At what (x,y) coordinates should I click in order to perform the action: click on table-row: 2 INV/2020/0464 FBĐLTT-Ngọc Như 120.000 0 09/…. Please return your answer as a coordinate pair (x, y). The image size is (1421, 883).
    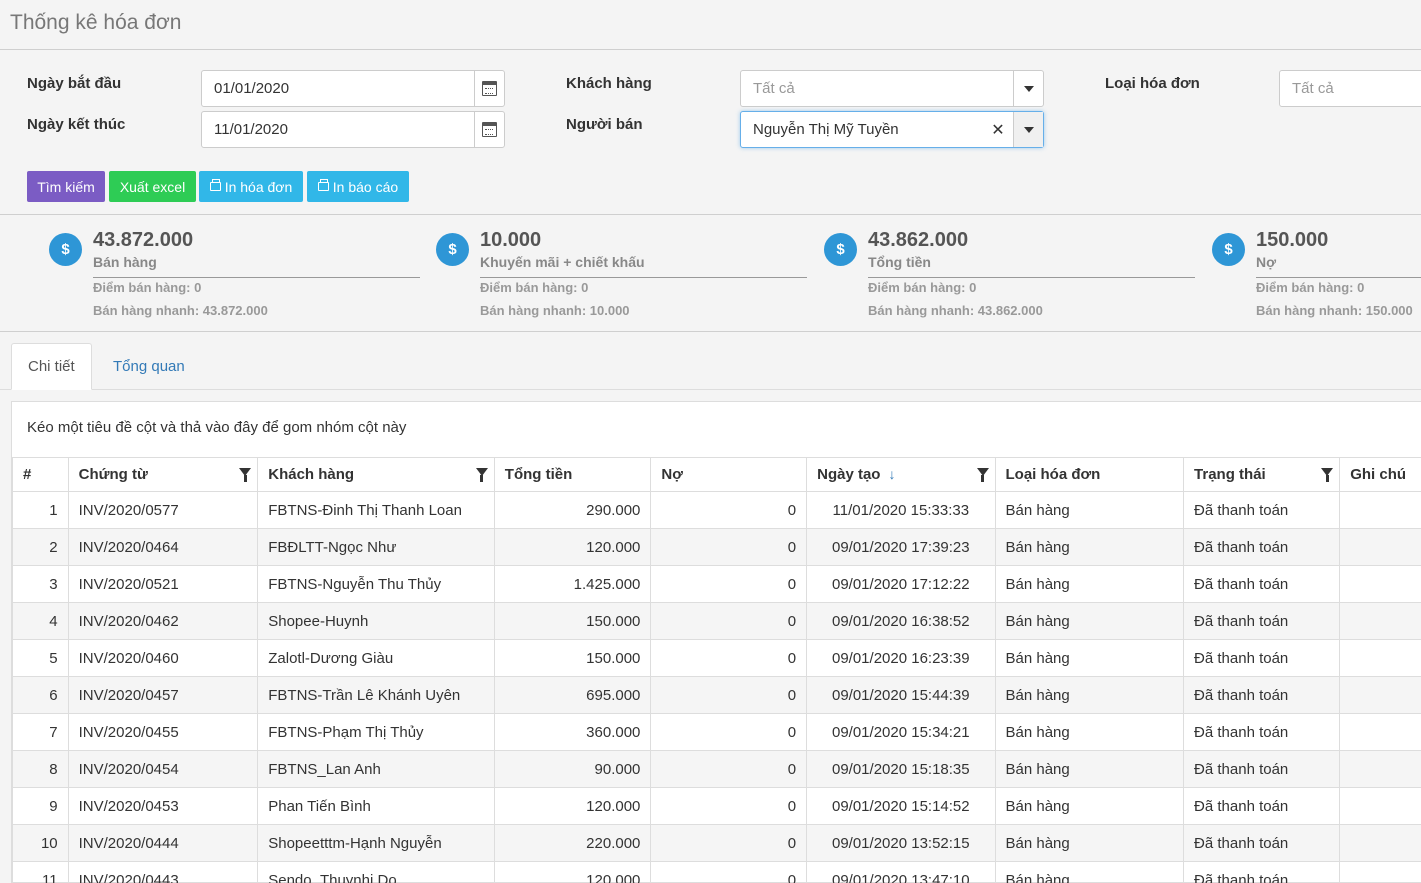
    Looking at the image, I should click on (716, 547).